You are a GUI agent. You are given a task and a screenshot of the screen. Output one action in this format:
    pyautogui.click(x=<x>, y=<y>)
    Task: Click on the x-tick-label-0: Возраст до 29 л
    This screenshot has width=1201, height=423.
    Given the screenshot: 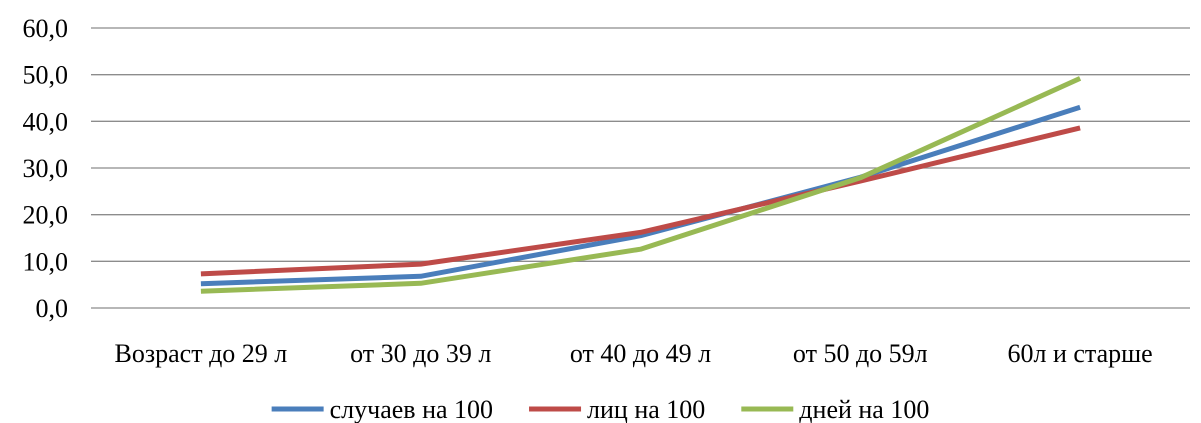 What is the action you would take?
    pyautogui.click(x=201, y=353)
    